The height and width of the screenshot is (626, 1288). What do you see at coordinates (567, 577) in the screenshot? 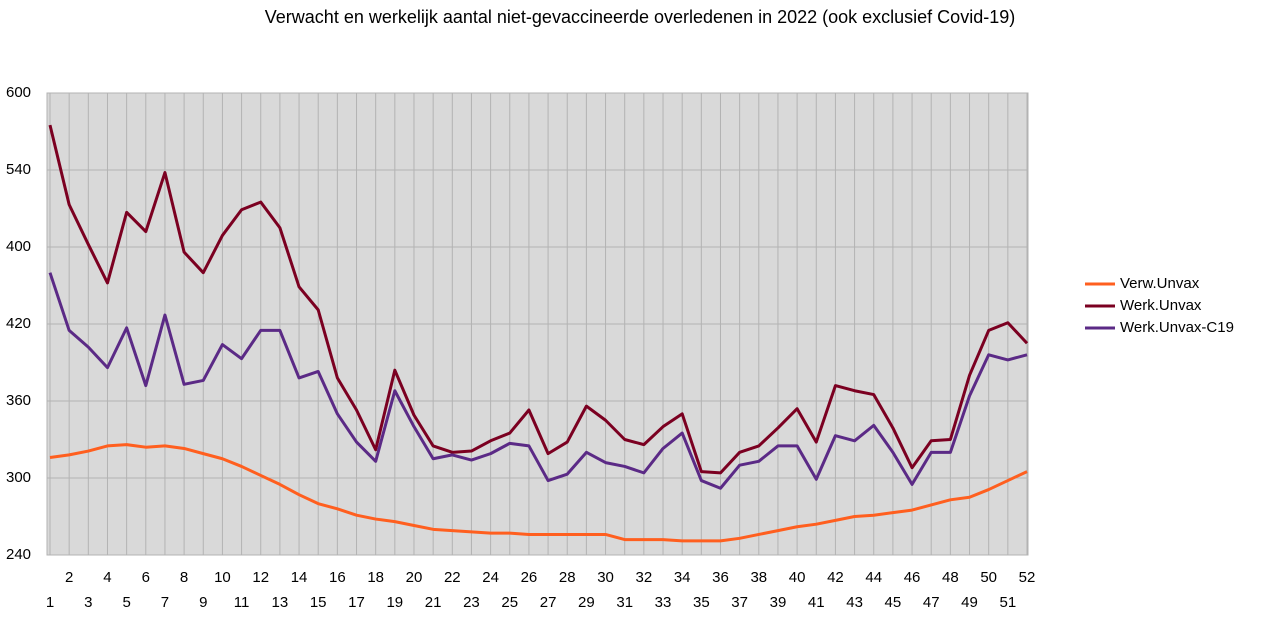
I see `x-tick-label: 28` at bounding box center [567, 577].